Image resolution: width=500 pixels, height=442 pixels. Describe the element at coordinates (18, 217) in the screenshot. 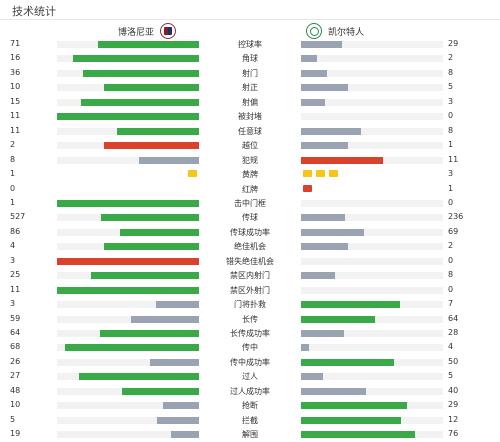

I see `home-value: 527` at that location.